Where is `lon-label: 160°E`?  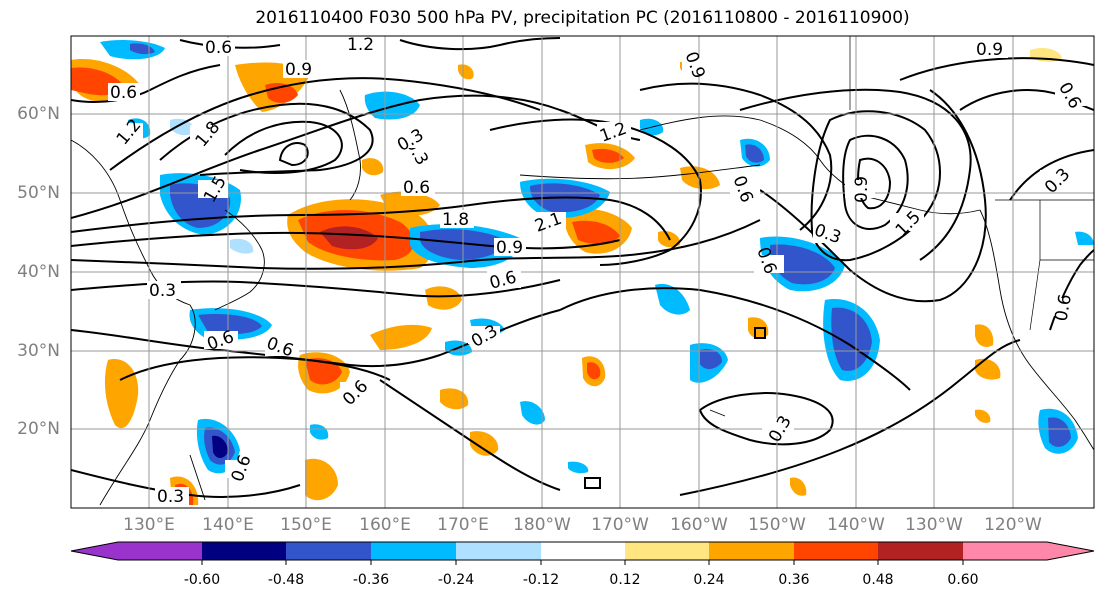 lon-label: 160°E is located at coordinates (385, 525).